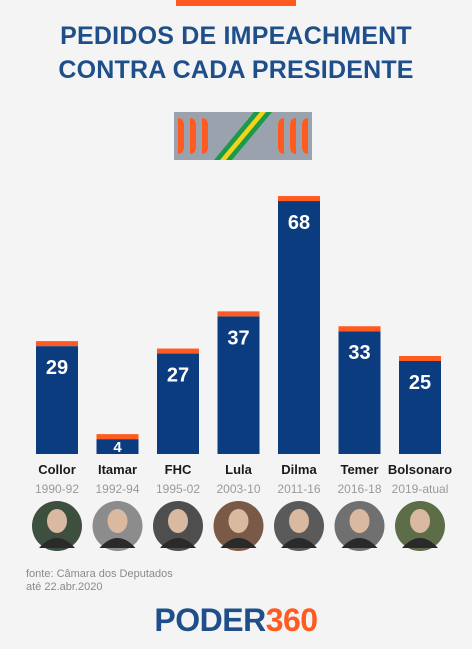  What do you see at coordinates (178, 351) in the screenshot?
I see `bar-cap-fhc` at bounding box center [178, 351].